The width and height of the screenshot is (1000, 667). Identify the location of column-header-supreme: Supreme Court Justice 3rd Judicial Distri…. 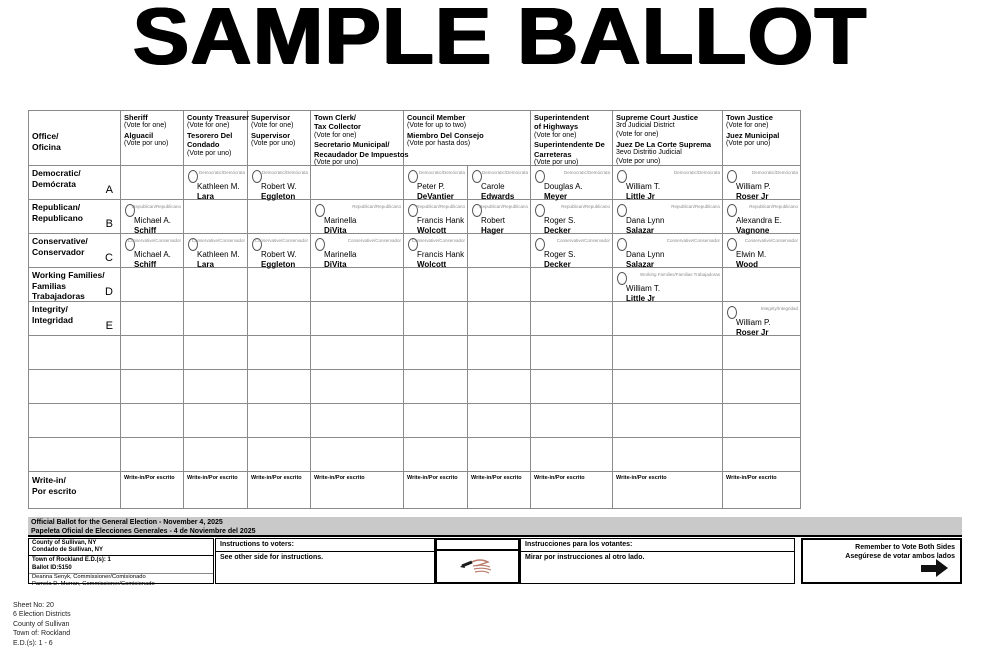
(668, 138).